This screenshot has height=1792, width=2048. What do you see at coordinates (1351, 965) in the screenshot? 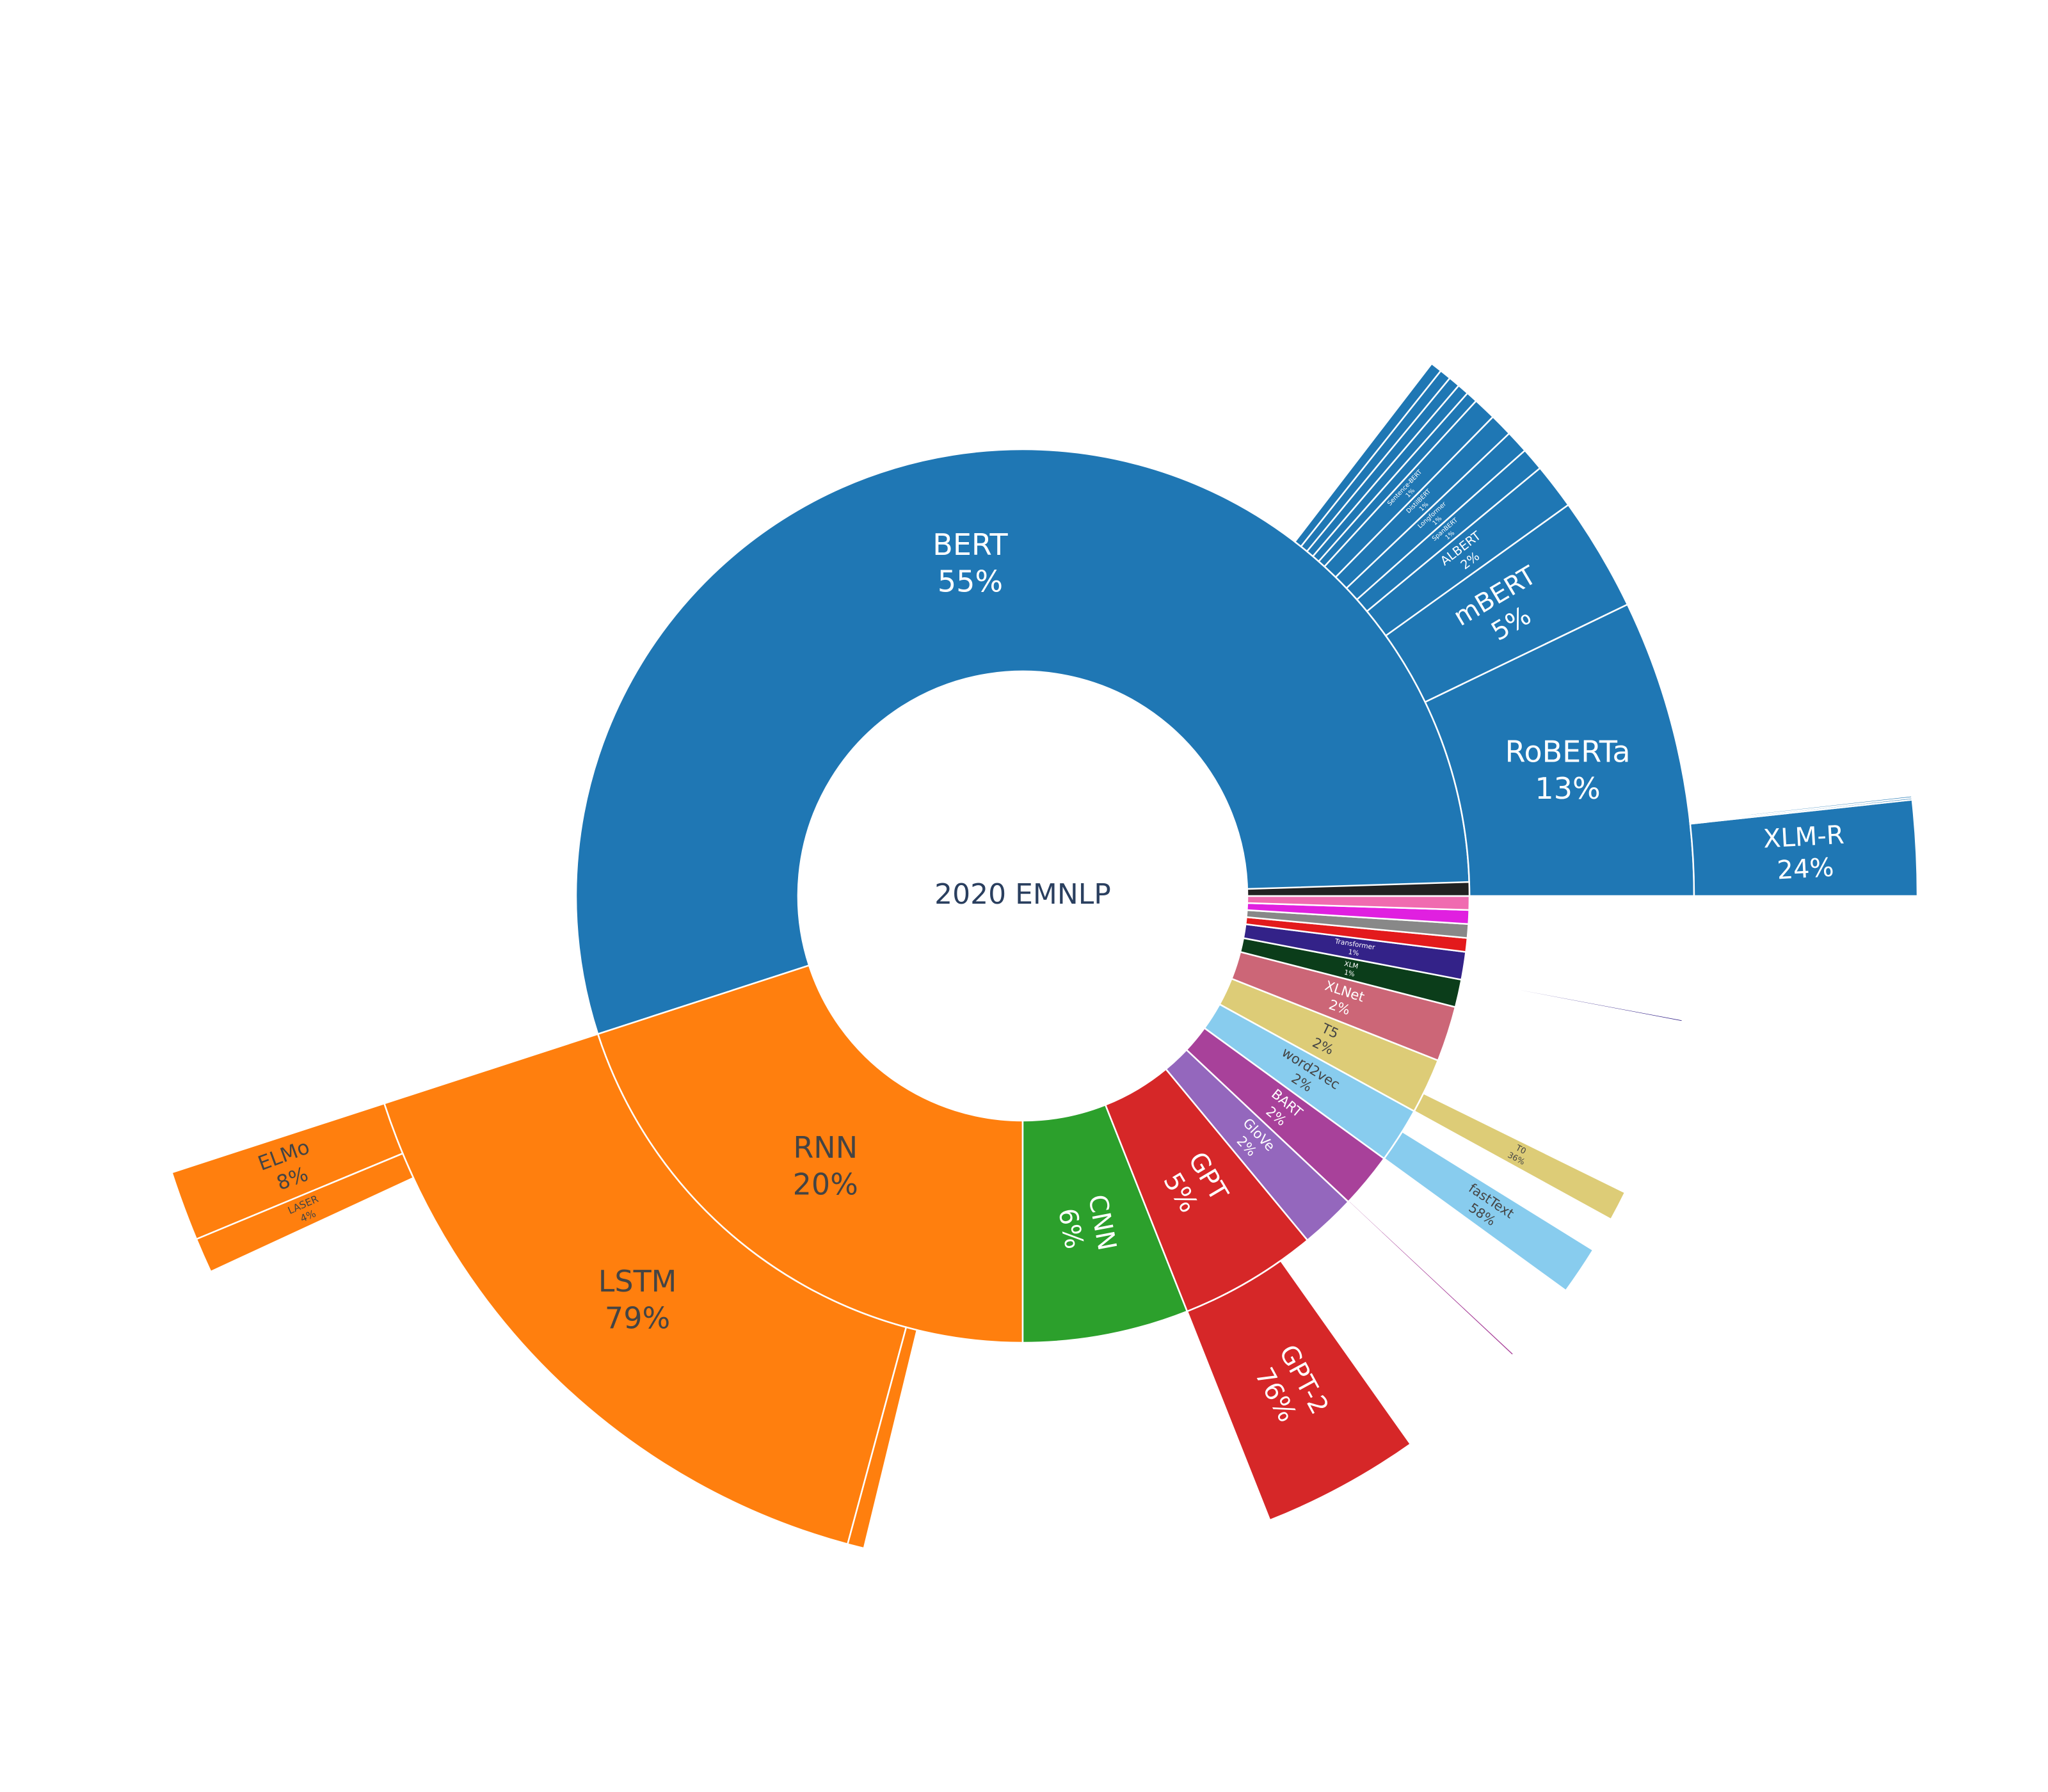
I see `sector-name: XLM` at bounding box center [1351, 965].